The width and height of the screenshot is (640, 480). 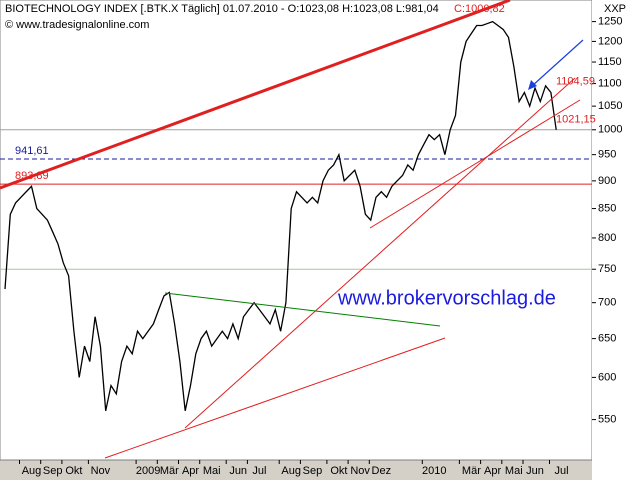 I want to click on y-tick-label: 1050, so click(x=610, y=106).